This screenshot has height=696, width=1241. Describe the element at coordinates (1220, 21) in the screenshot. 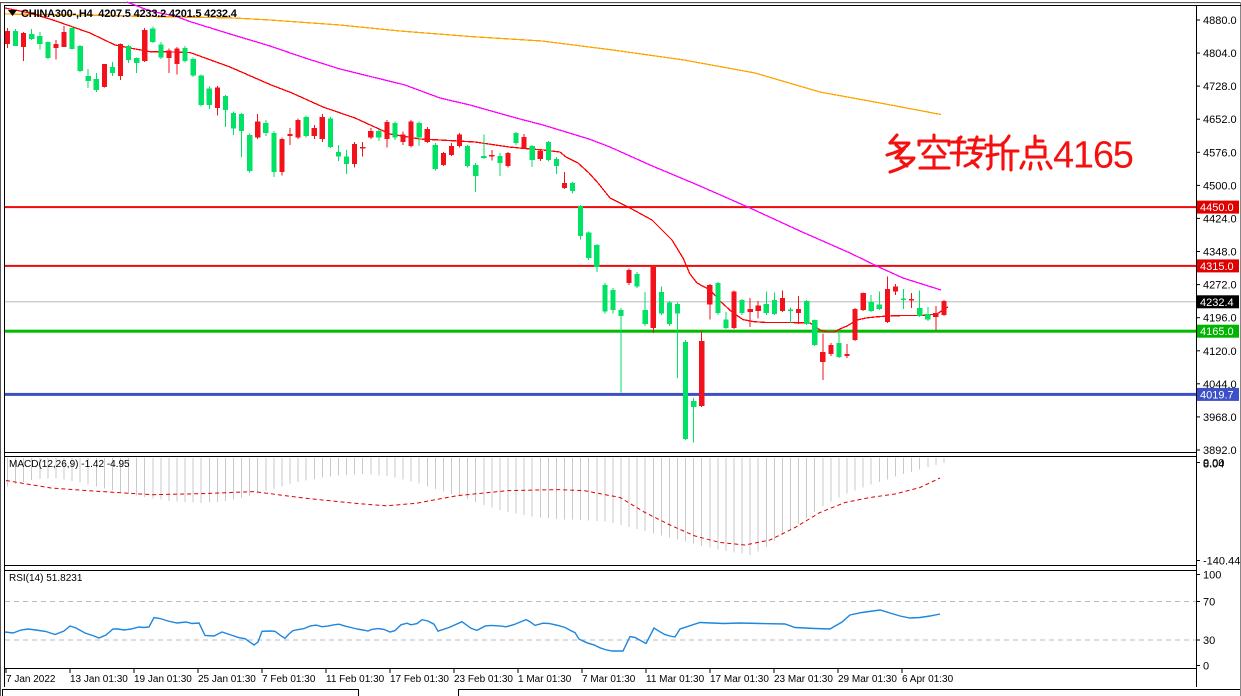

I see `svg-text: 4880.0` at that location.